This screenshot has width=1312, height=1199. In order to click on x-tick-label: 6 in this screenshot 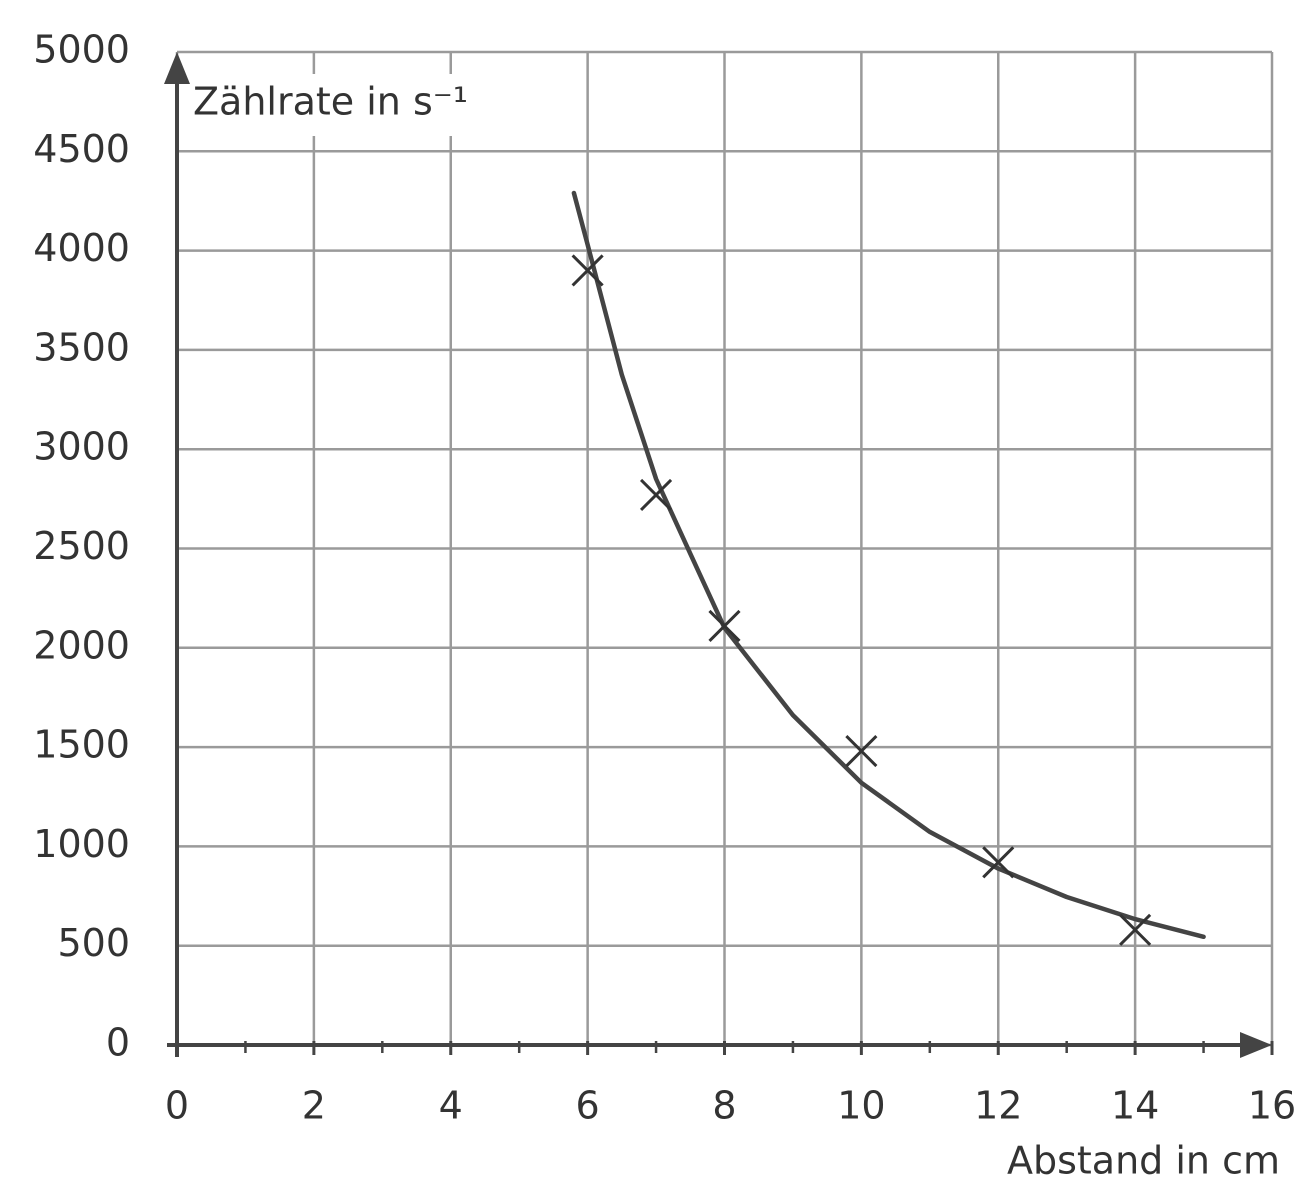, I will do `click(588, 1106)`.